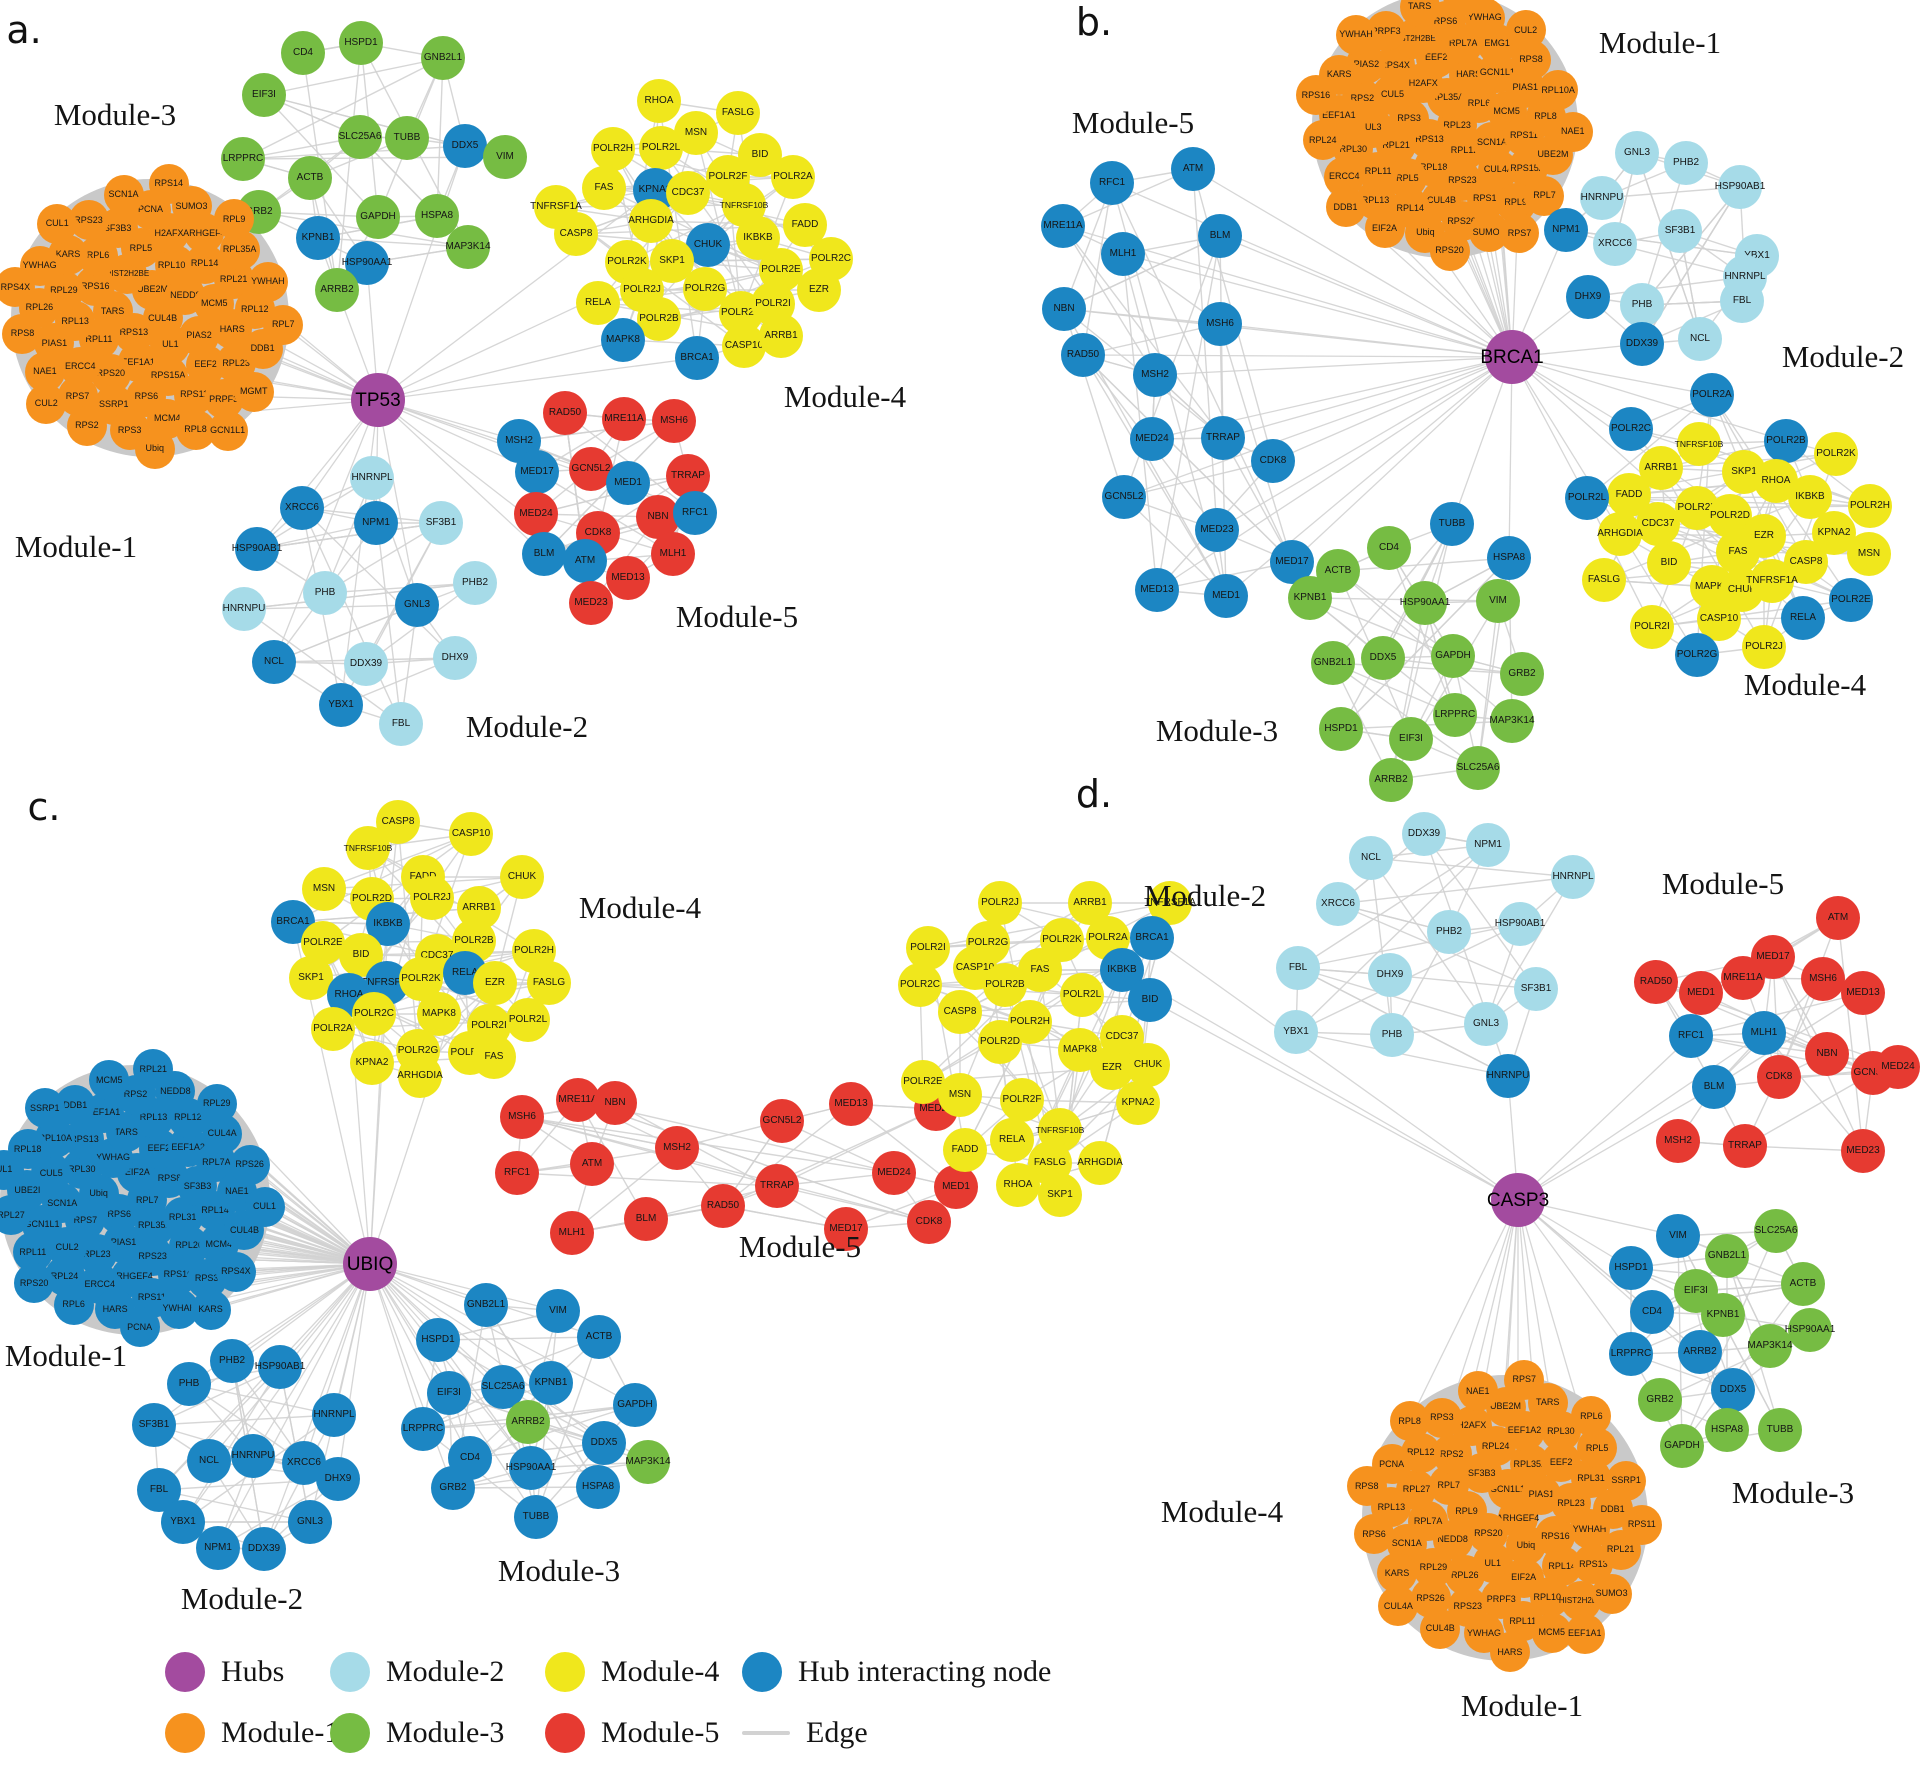  What do you see at coordinates (1383, 658) in the screenshot?
I see `node-ddx5: DDX5` at bounding box center [1383, 658].